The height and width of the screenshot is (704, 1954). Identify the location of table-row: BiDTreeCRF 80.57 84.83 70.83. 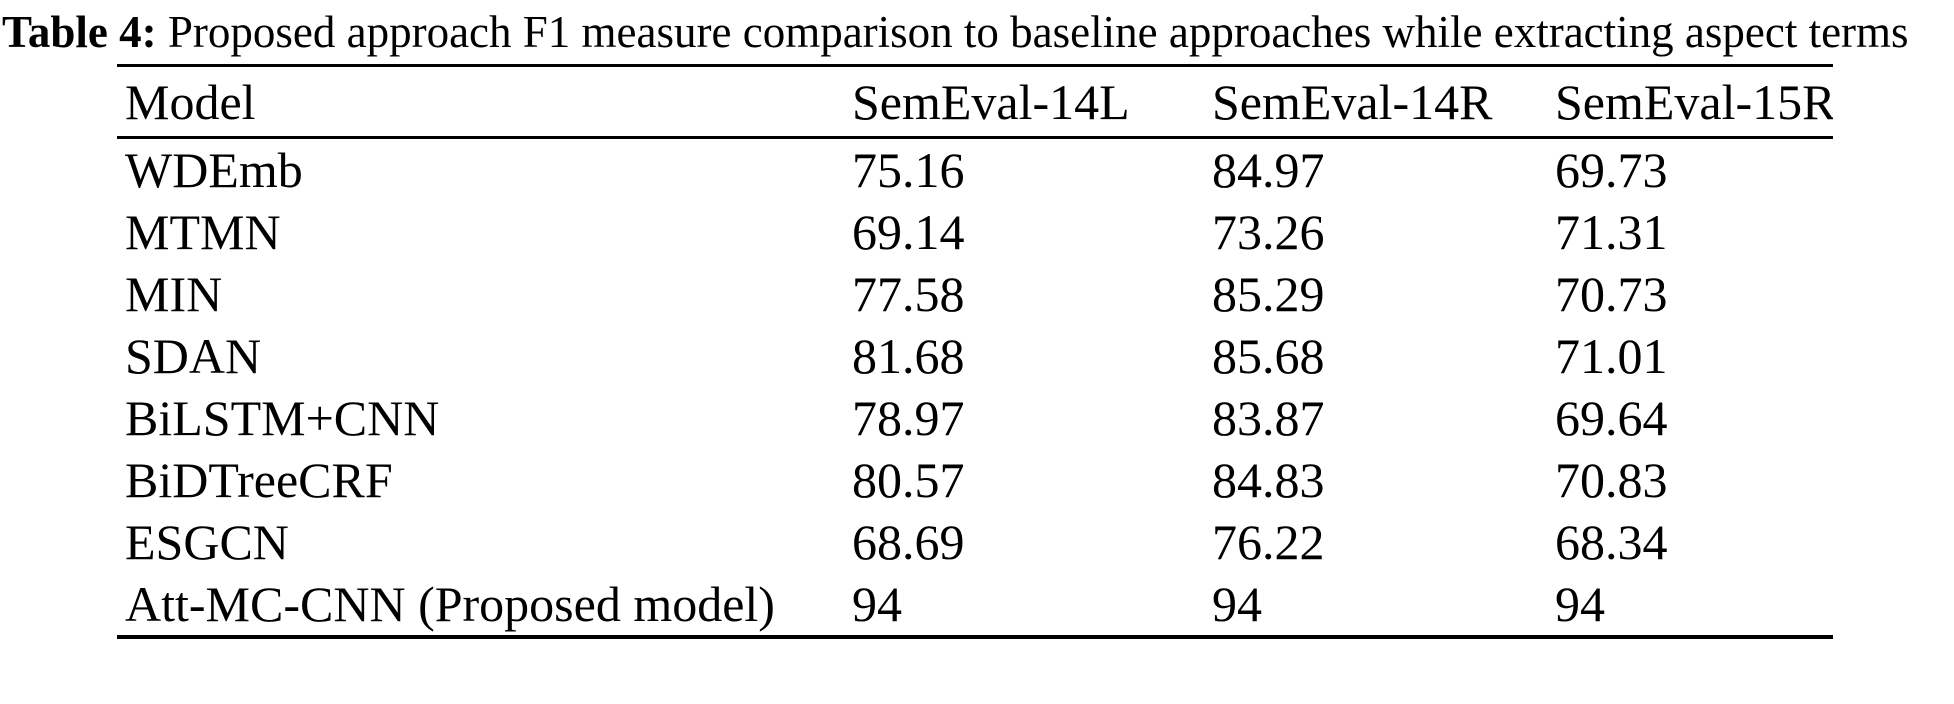
(975, 480).